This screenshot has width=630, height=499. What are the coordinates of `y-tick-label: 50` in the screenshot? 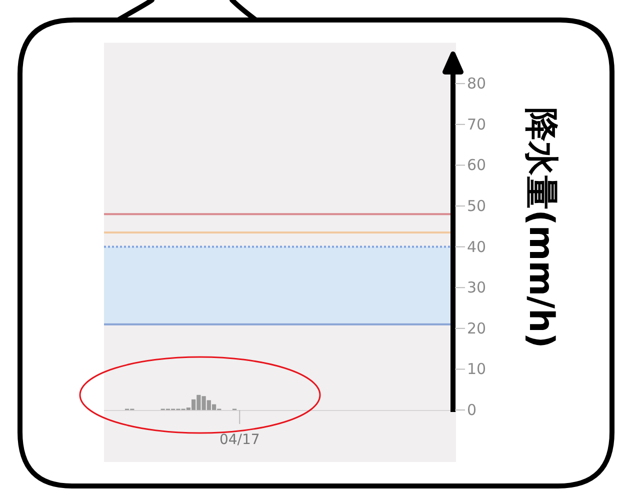 It's located at (476, 206).